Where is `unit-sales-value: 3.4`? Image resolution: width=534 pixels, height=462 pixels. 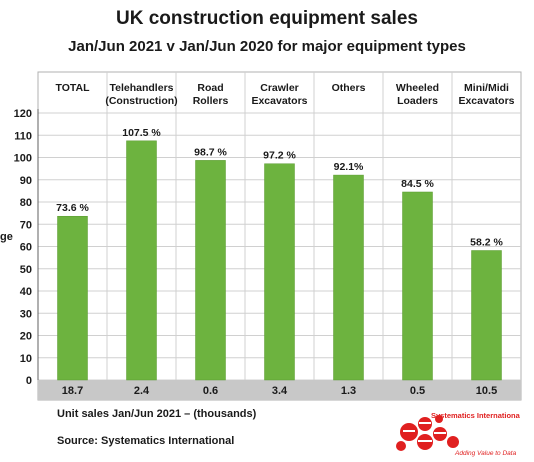
unit-sales-value: 3.4 is located at coordinates (280, 391).